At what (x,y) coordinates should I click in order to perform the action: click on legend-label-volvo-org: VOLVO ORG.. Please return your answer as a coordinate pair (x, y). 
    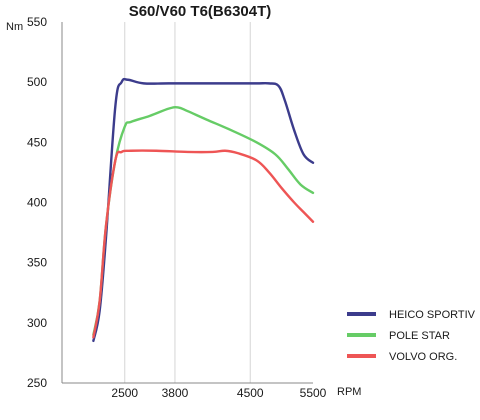
    Looking at the image, I should click on (423, 357).